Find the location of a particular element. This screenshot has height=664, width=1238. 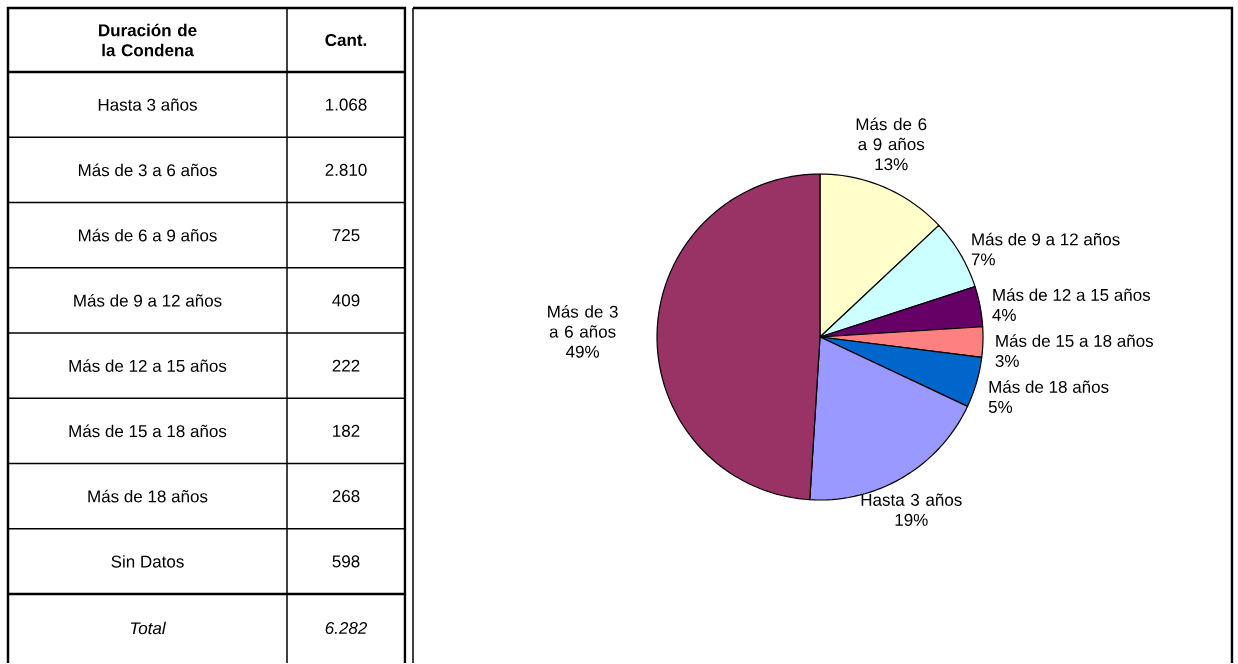

text: 6.282 is located at coordinates (346, 628).